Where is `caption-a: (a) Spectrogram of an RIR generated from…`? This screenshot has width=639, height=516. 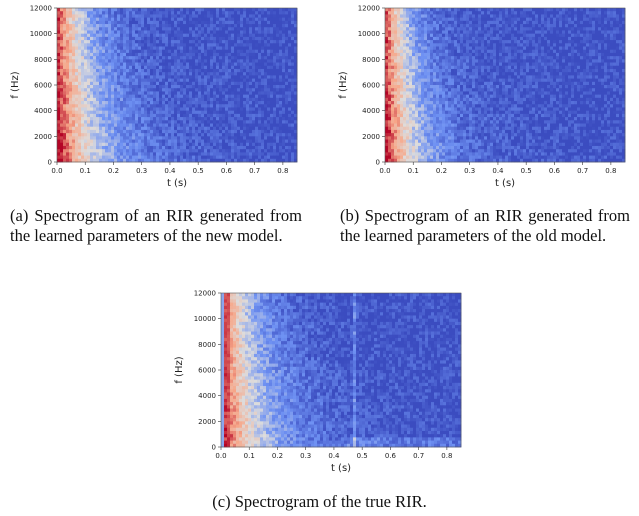
caption-a: (a) Spectrogram of an RIR generated from… is located at coordinates (156, 225).